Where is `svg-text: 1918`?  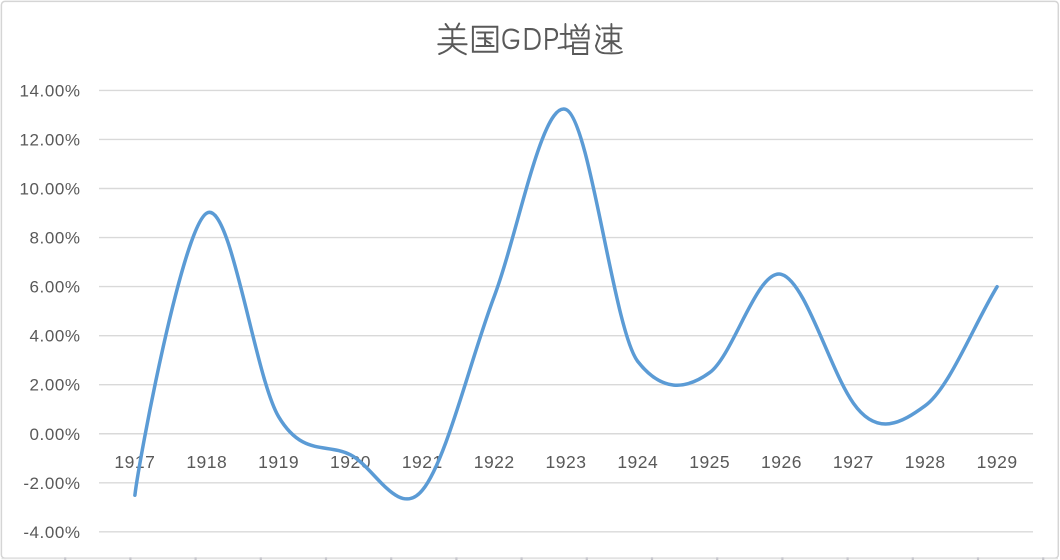
svg-text: 1918 is located at coordinates (206, 462).